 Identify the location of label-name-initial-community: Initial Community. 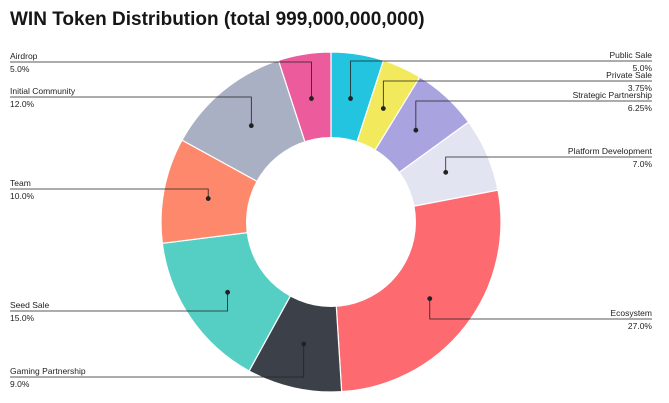
(43, 91).